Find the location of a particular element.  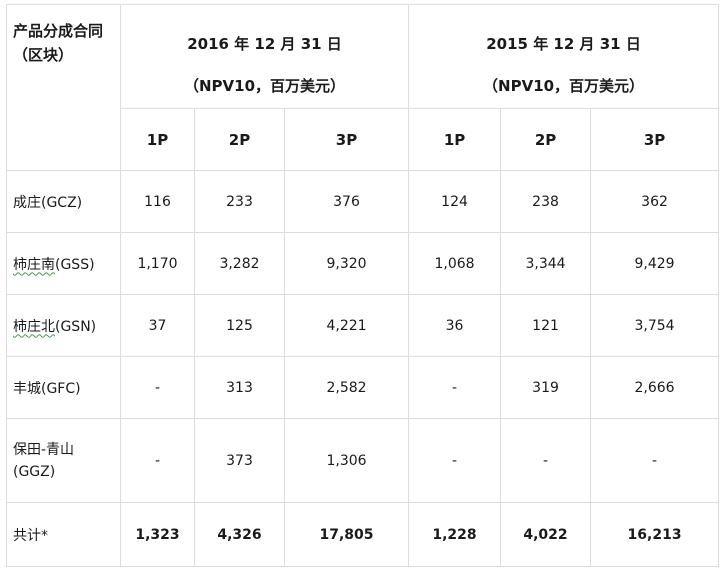

period-header-2016: 2016 年 12 月 31 日 （NPV10，百万美元） is located at coordinates (264, 56).